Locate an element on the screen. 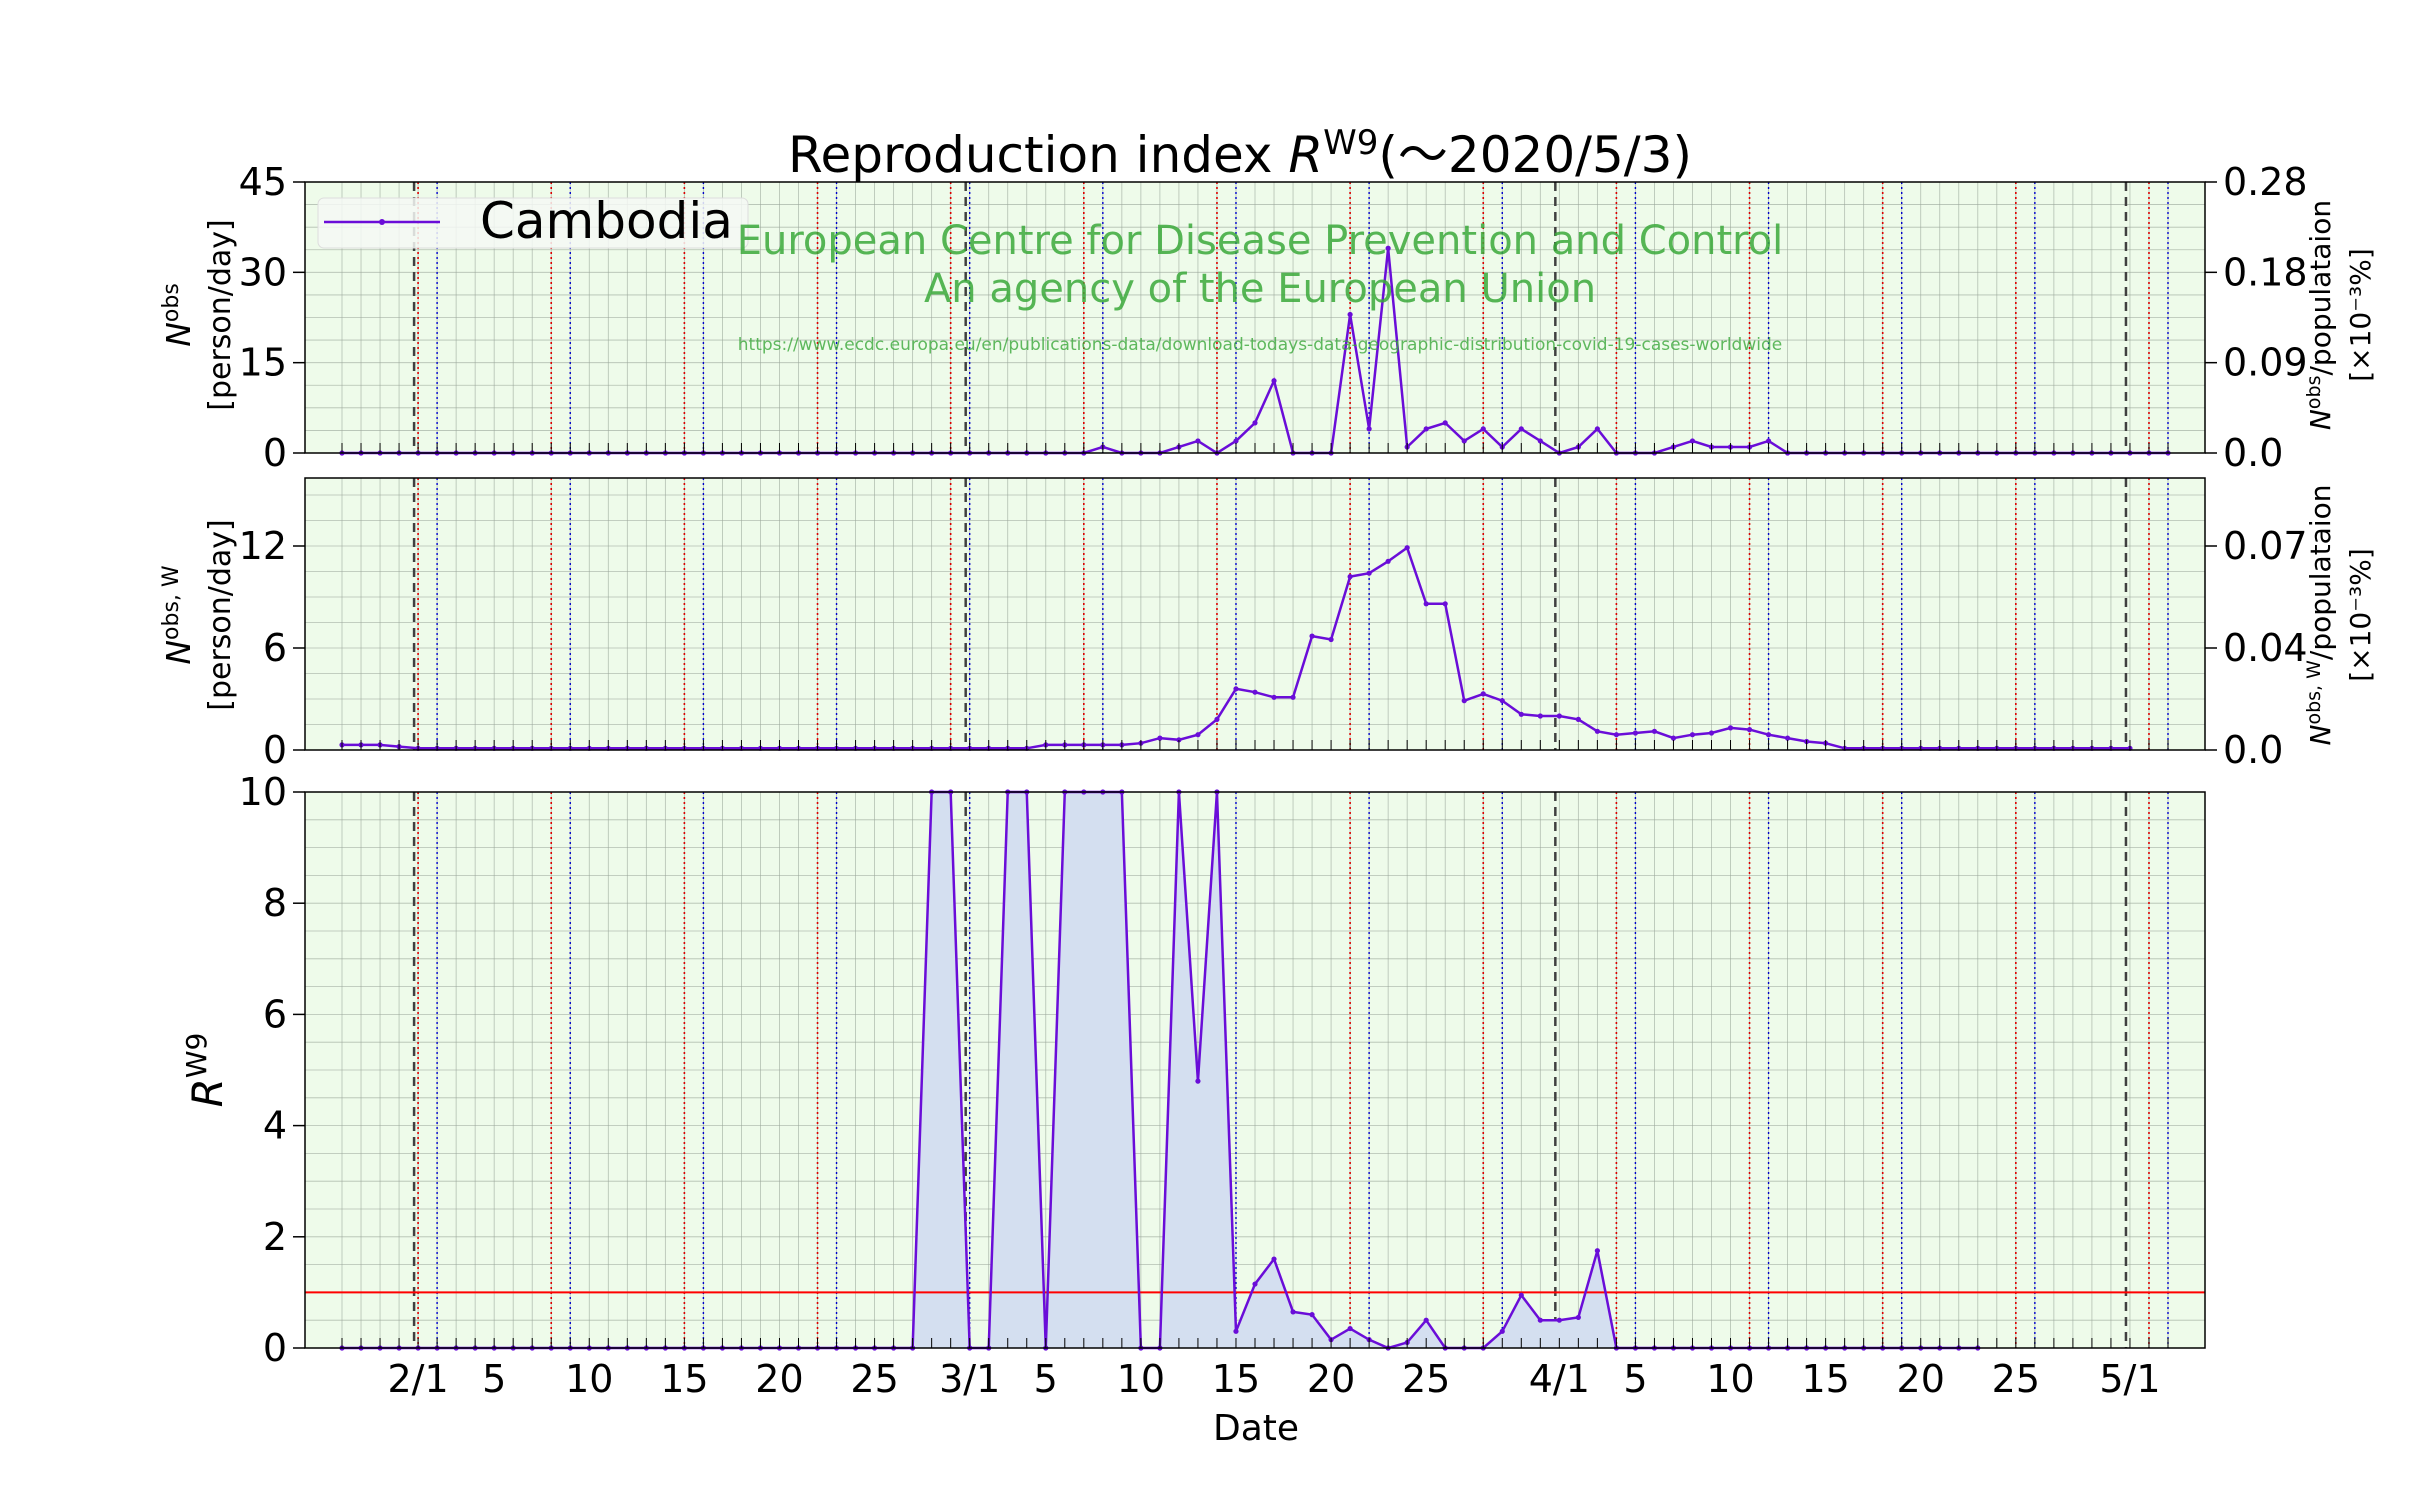 The image size is (2427, 1500). chart-title: Reproduction index RW9(～2020/5/3) is located at coordinates (1240, 153).